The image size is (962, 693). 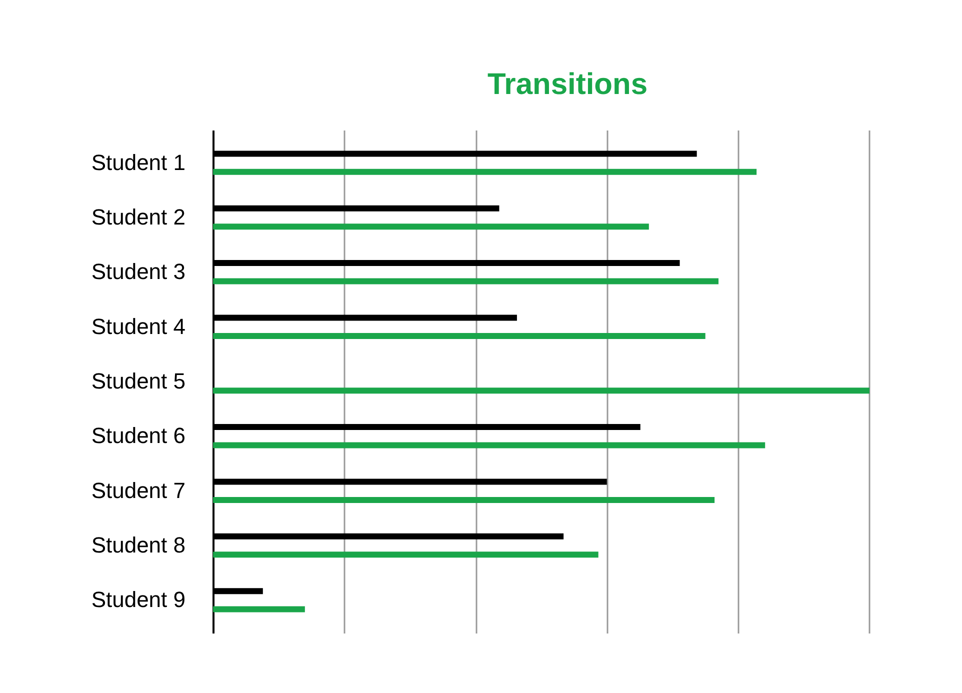 I want to click on y-tick-label: Student 4, so click(x=138, y=326).